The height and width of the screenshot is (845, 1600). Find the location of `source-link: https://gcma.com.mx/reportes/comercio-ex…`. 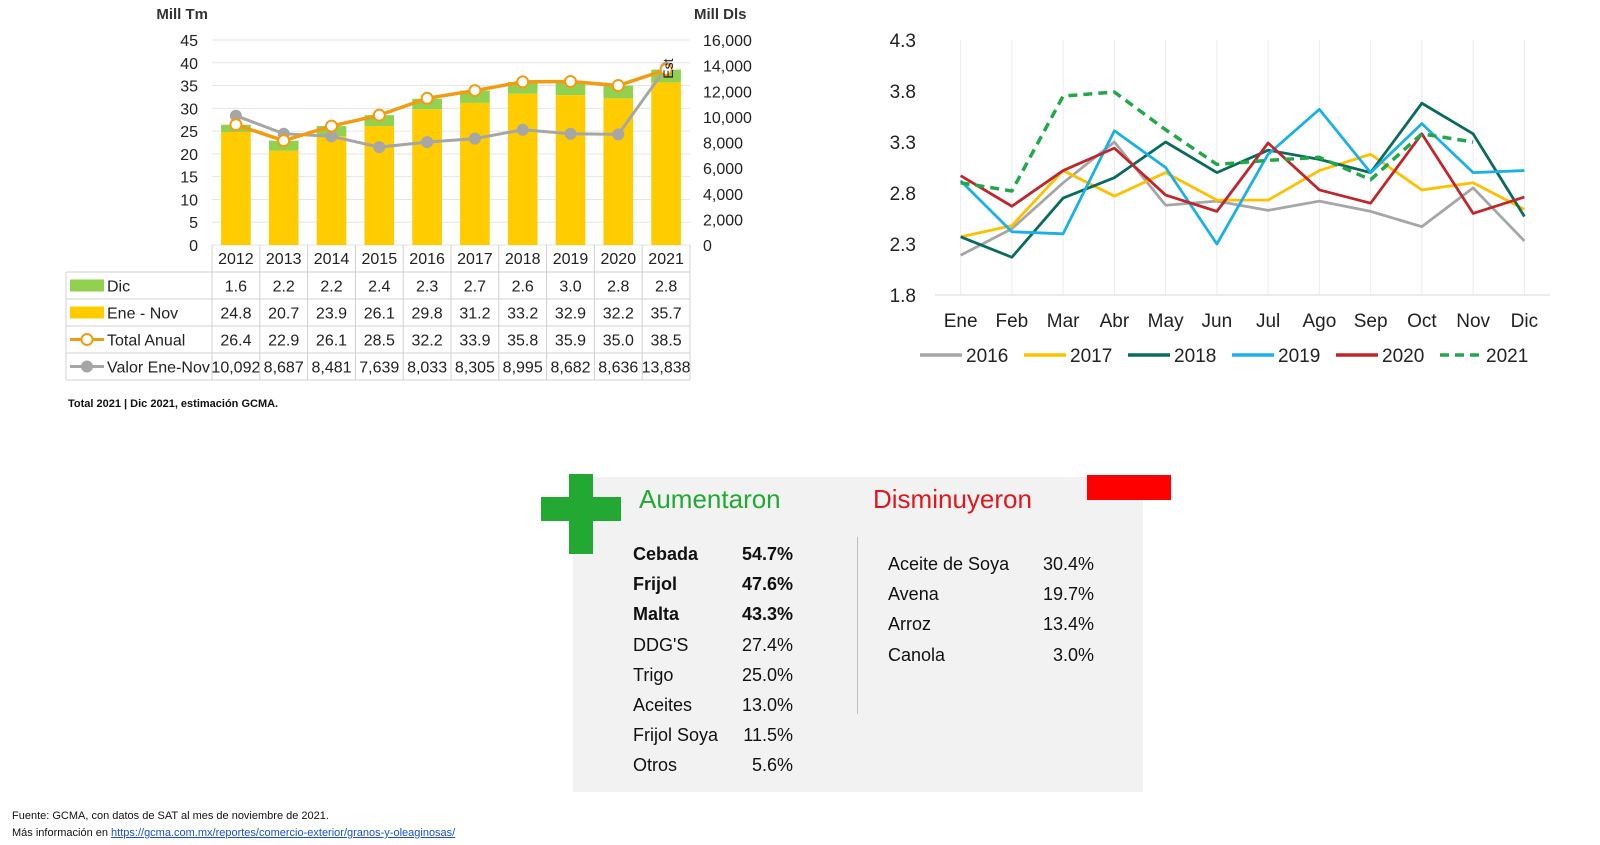

source-link: https://gcma.com.mx/reportes/comercio-ex… is located at coordinates (283, 833).